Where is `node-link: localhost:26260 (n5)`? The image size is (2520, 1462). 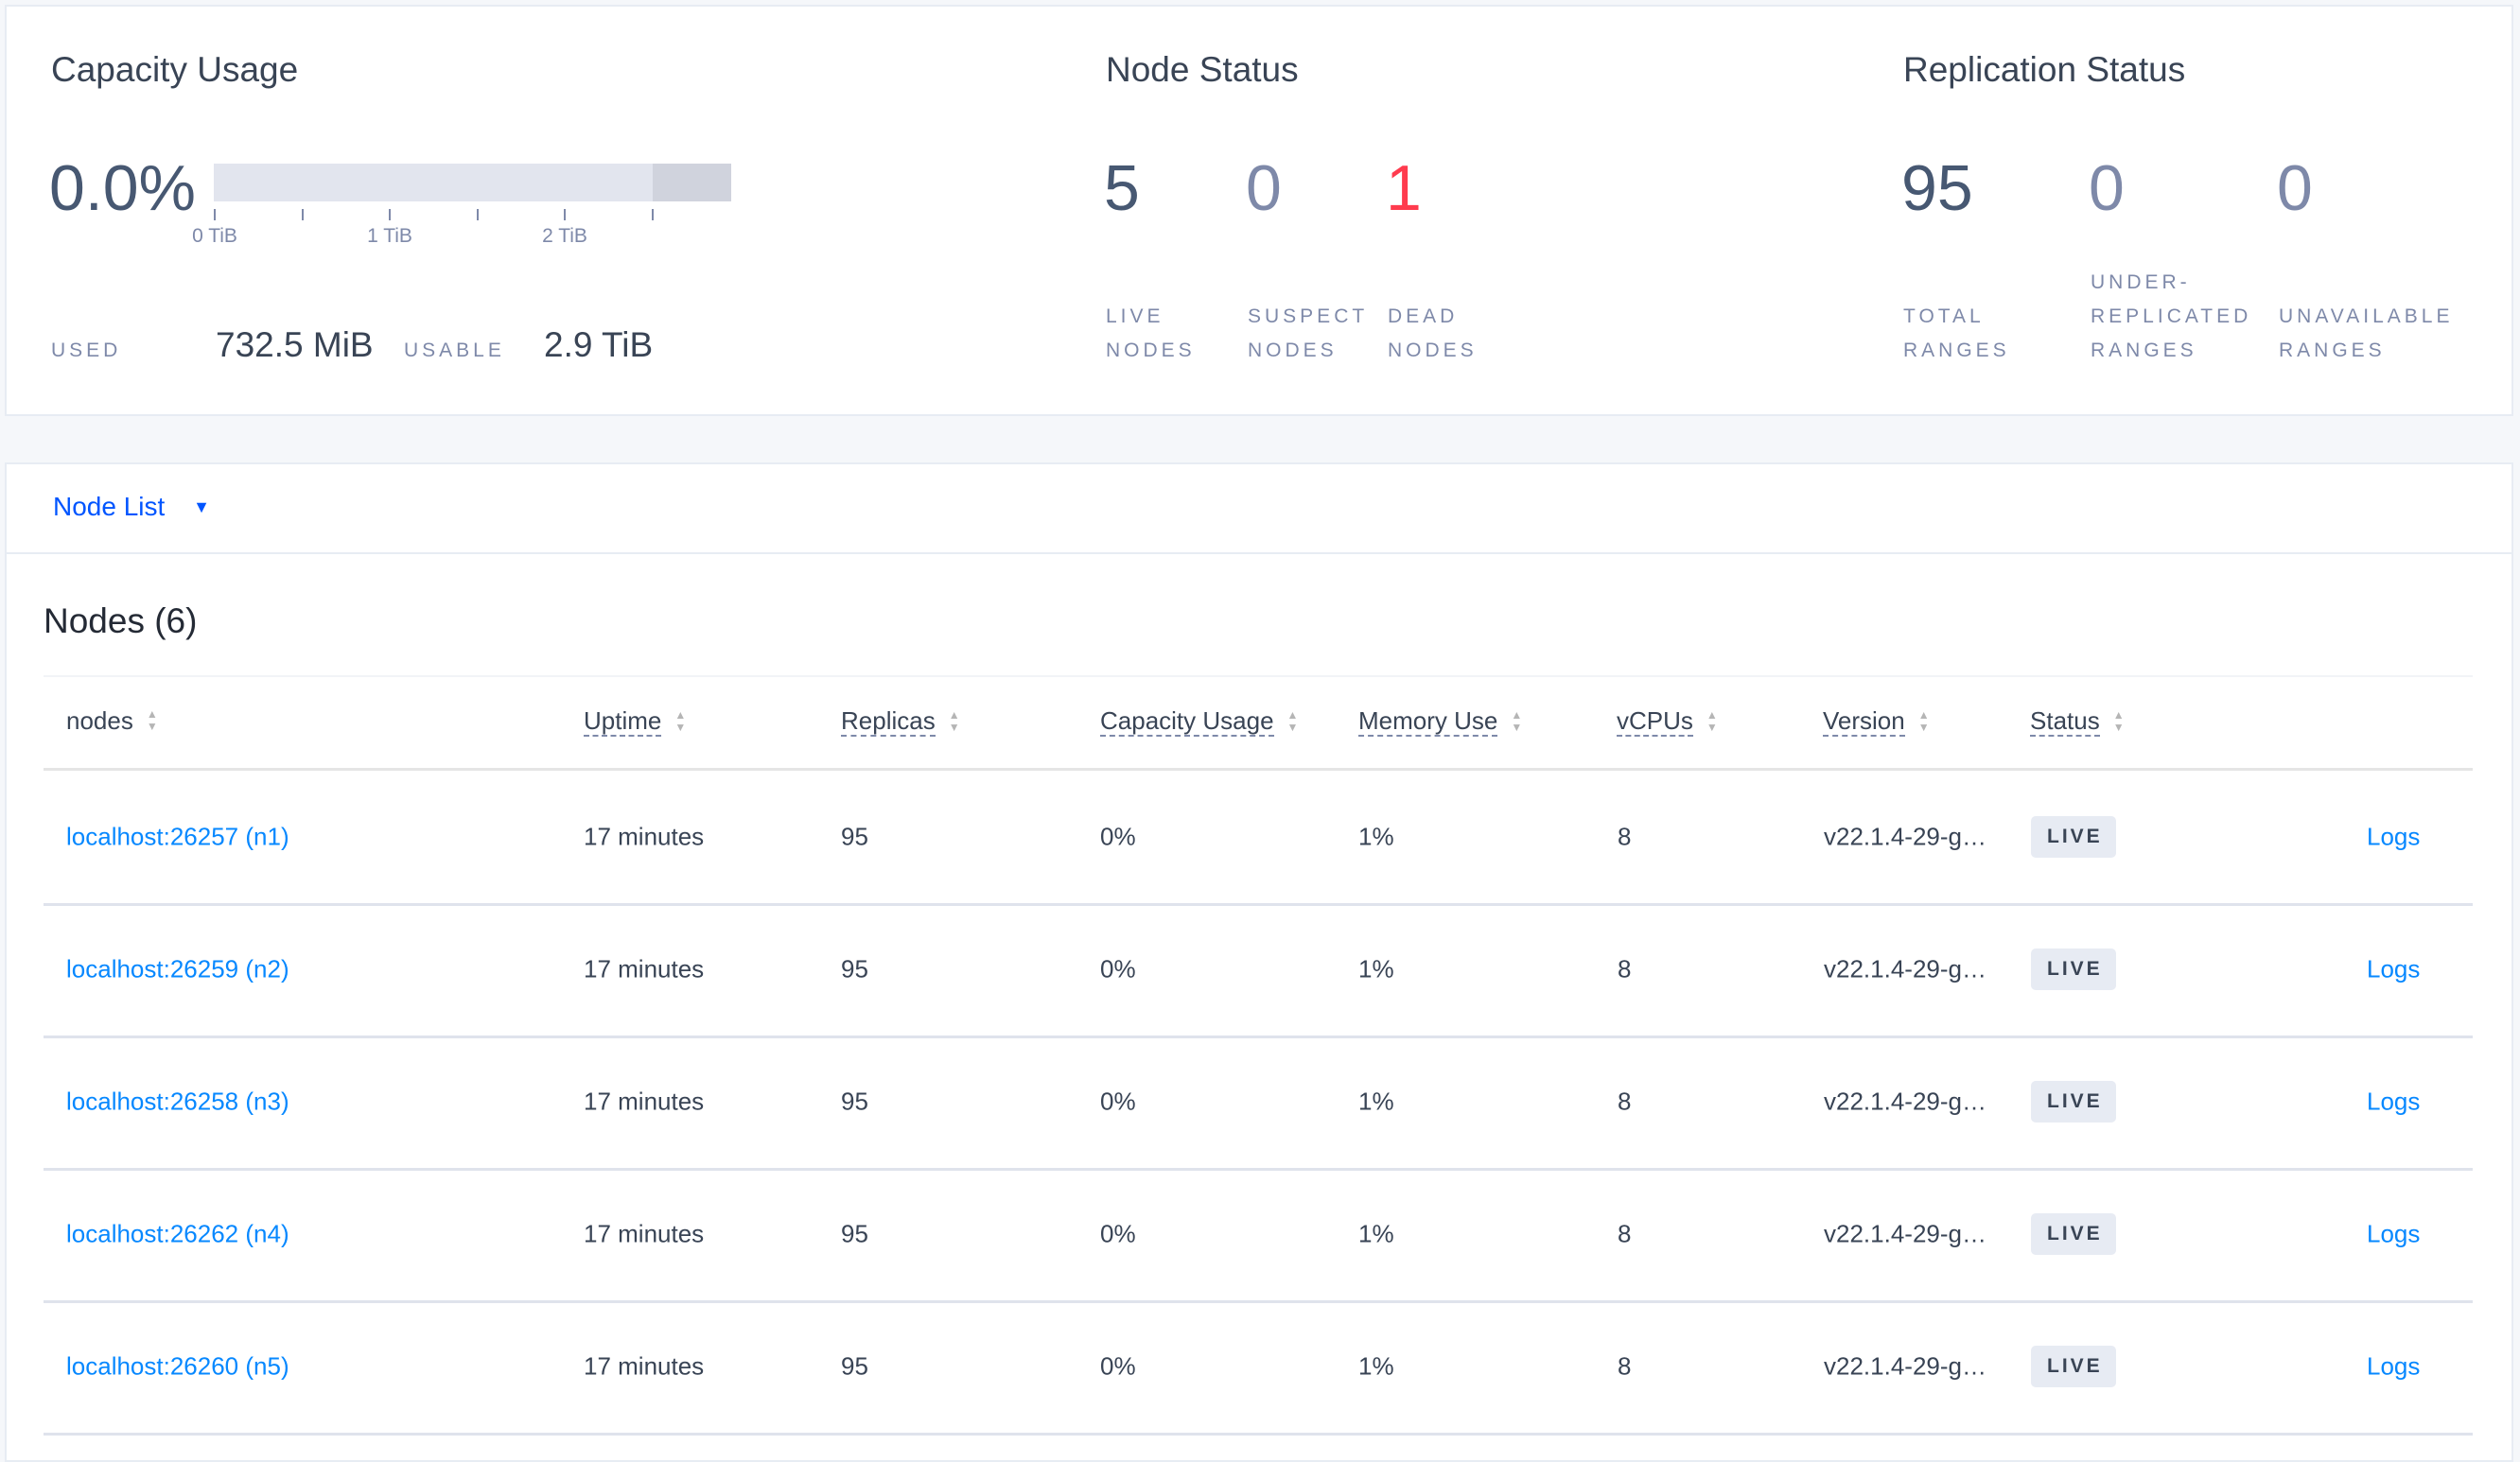 node-link: localhost:26260 (n5) is located at coordinates (177, 1366).